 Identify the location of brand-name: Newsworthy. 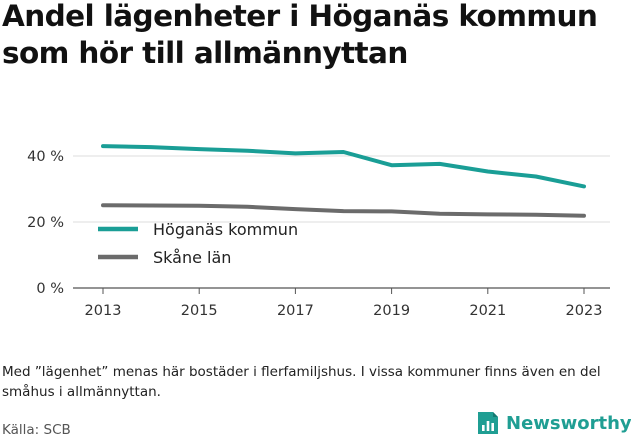
(568, 423).